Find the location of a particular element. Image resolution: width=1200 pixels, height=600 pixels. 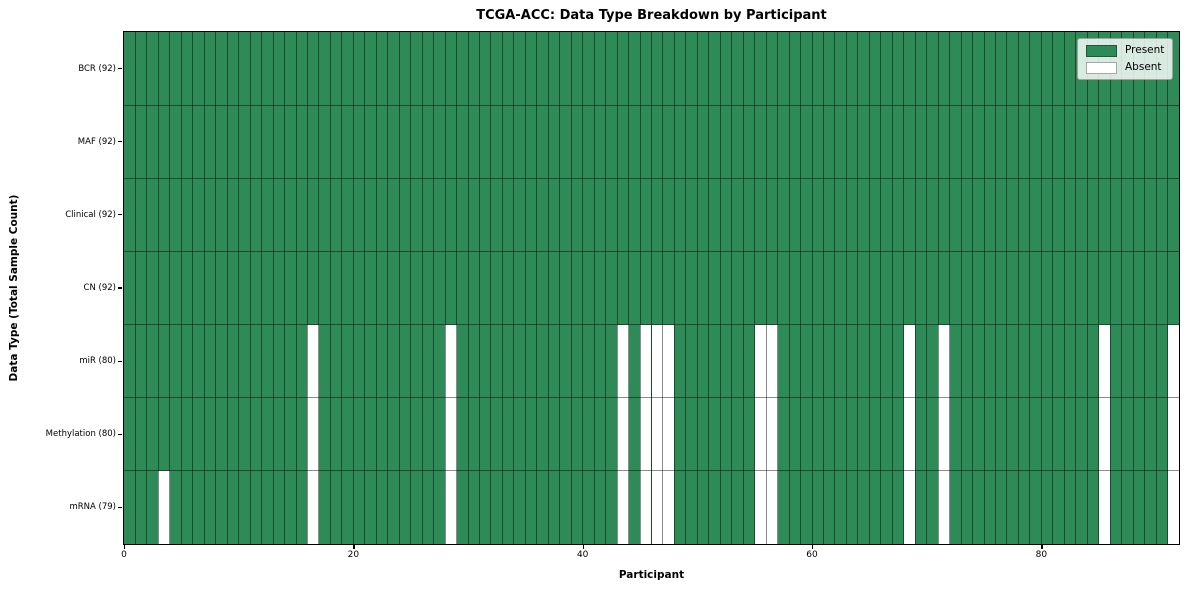

legend-item-absent: Absent is located at coordinates (1125, 67).